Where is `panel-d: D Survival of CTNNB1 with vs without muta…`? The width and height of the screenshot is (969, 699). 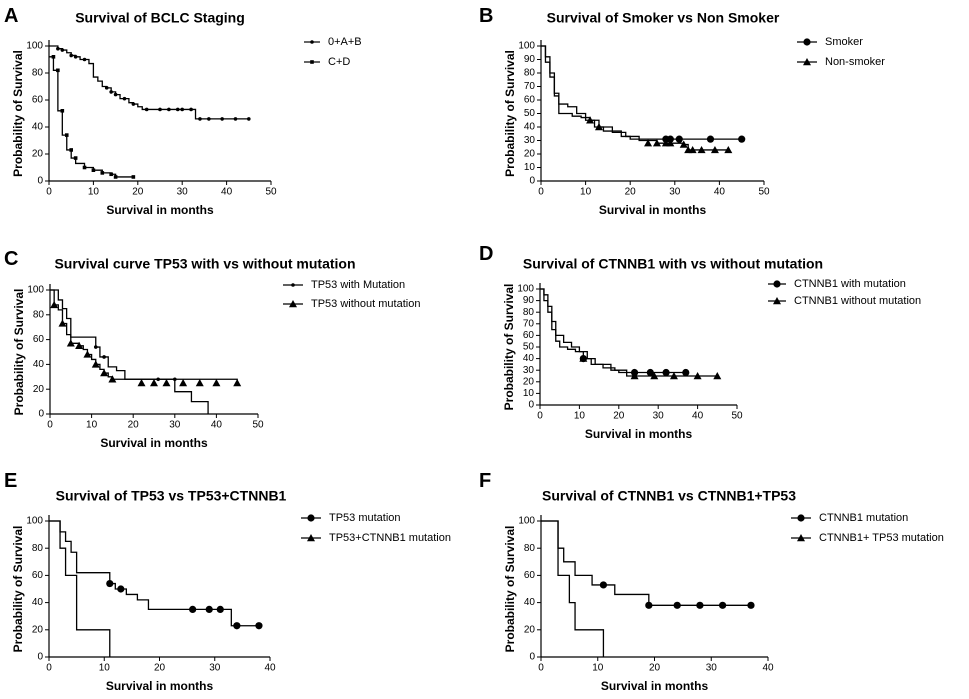
panel-d: D Survival of CTNNB1 with vs without muta… is located at coordinates (700, 342).